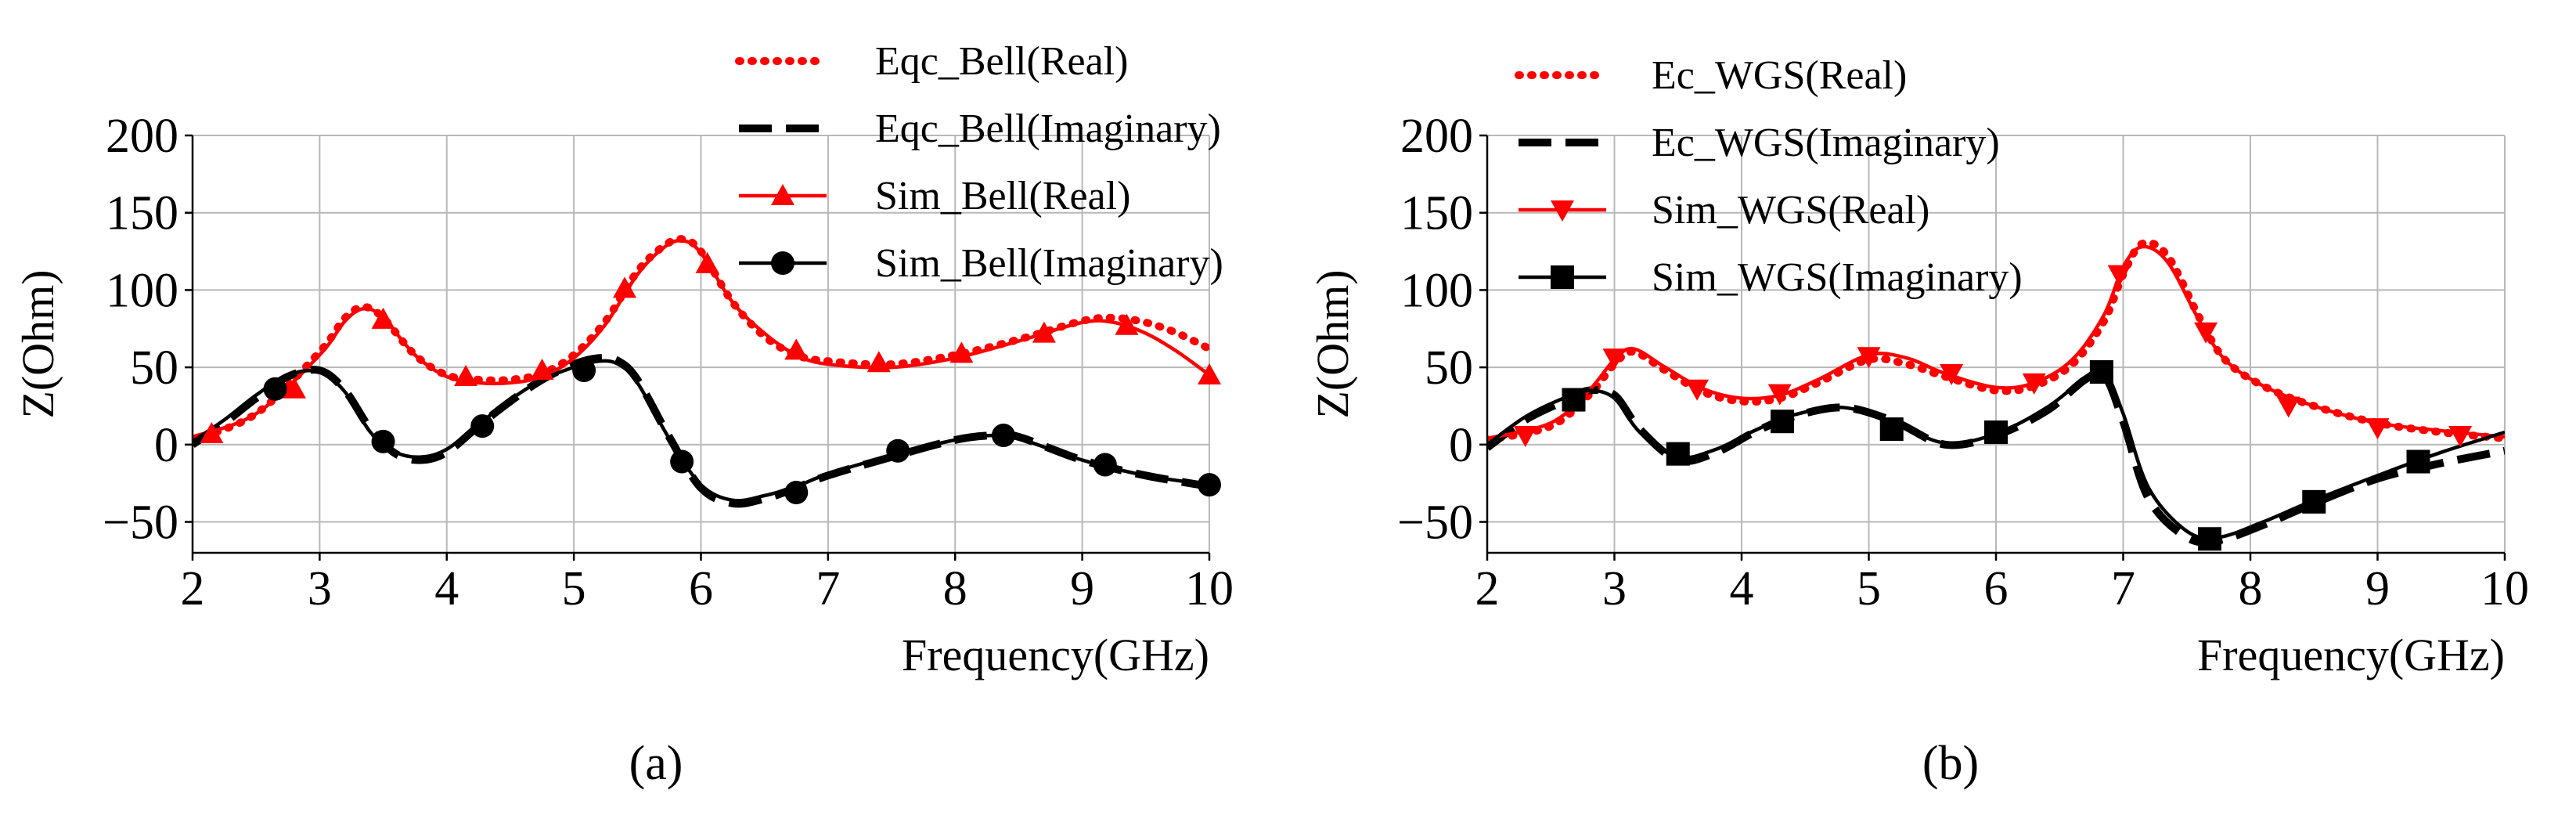 This screenshot has width=2576, height=830. What do you see at coordinates (1001, 61) in the screenshot?
I see `legend-entry-label: Eqc_Bell(Real)` at bounding box center [1001, 61].